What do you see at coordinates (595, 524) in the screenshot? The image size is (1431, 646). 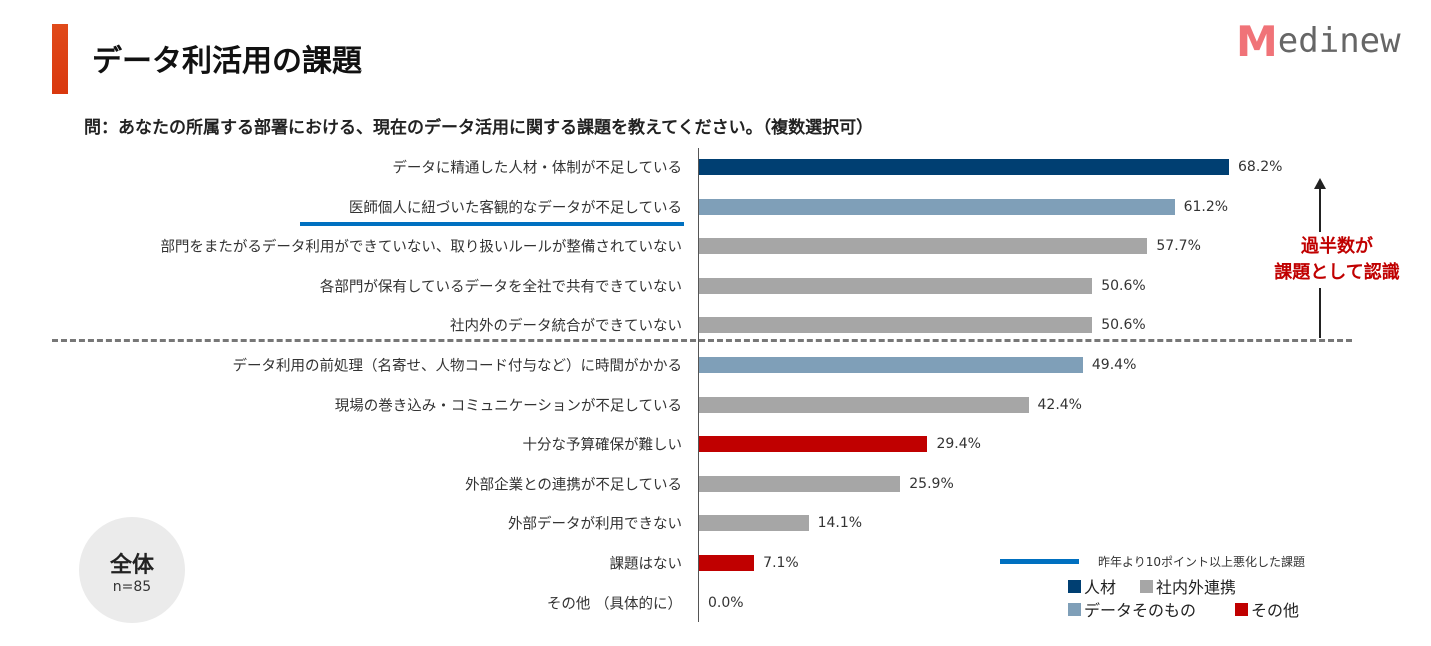 I see `category-label: 外部データが利用できない` at bounding box center [595, 524].